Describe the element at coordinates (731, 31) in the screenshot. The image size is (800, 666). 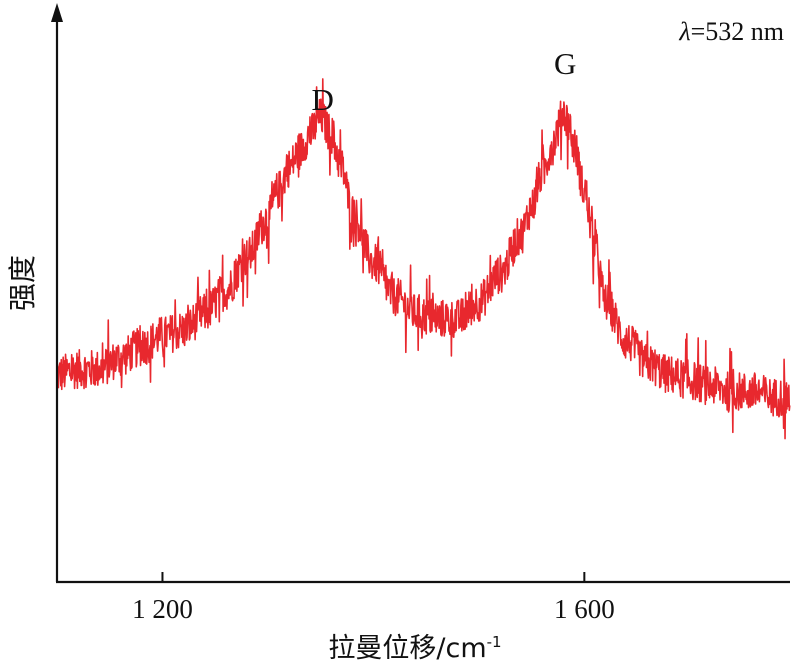
I see `wavelength-annotation: λ=532 nm` at that location.